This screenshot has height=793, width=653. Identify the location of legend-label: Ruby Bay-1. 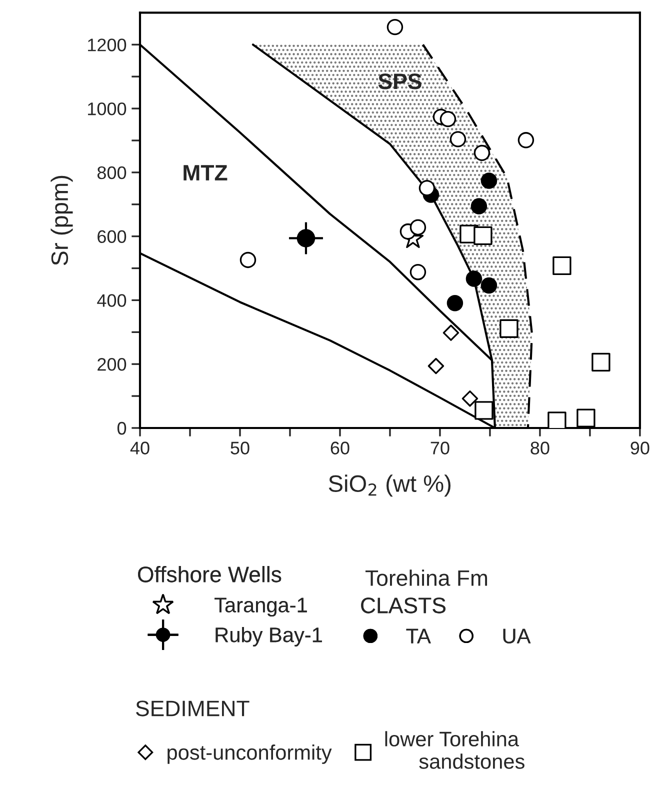
(269, 636).